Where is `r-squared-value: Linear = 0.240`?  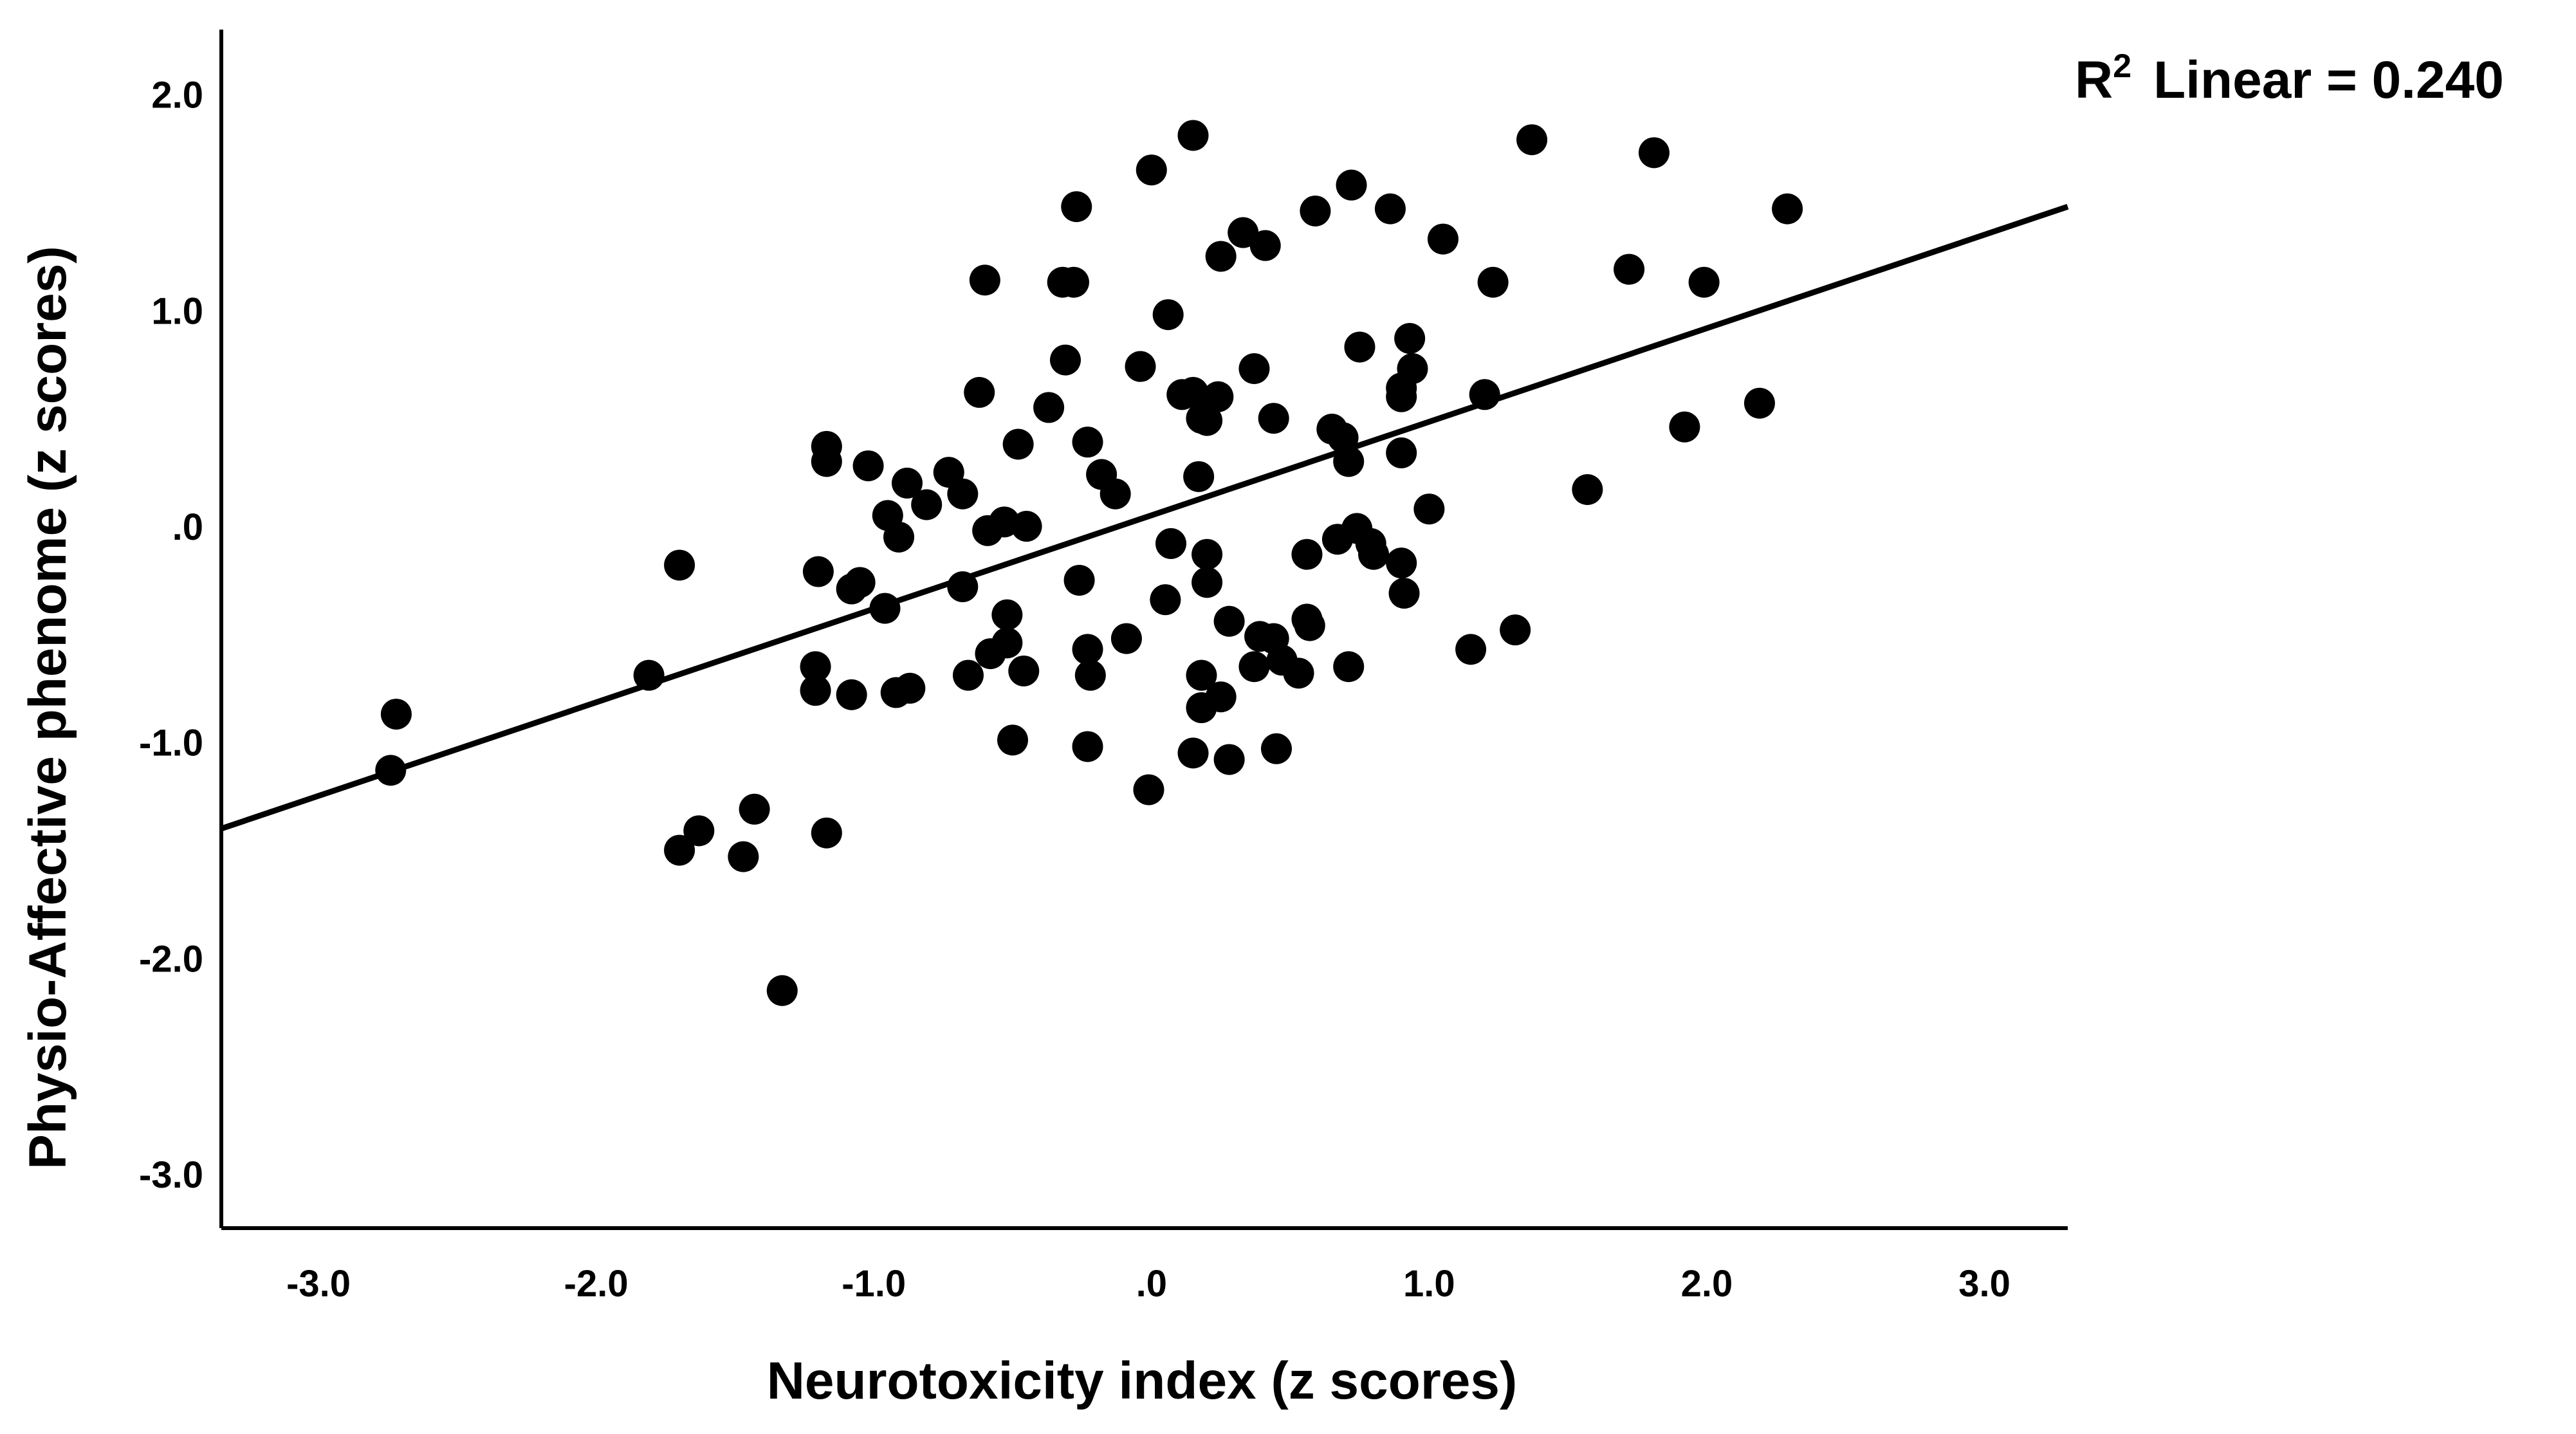
r-squared-value: Linear = 0.240 is located at coordinates (2328, 80).